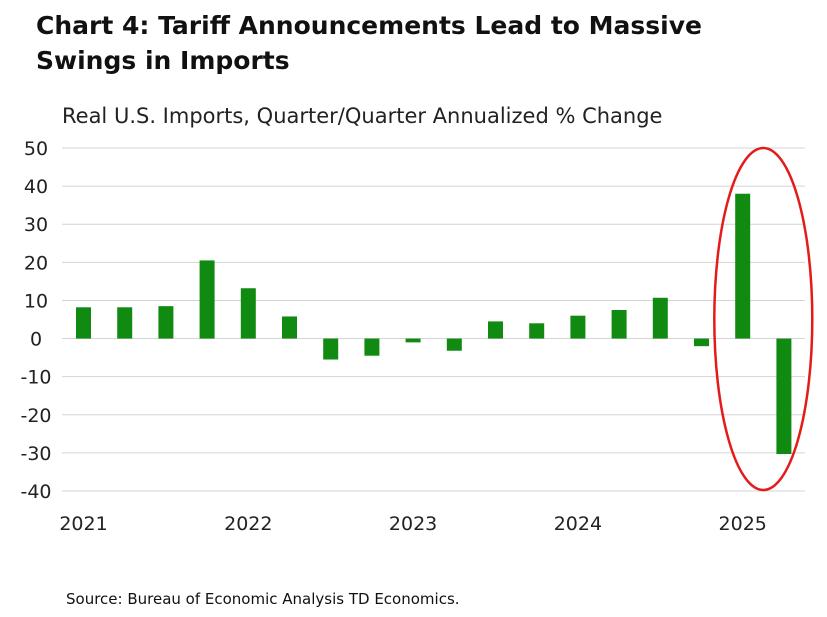  Describe the element at coordinates (36, 149) in the screenshot. I see `y-tick-label: 50` at that location.